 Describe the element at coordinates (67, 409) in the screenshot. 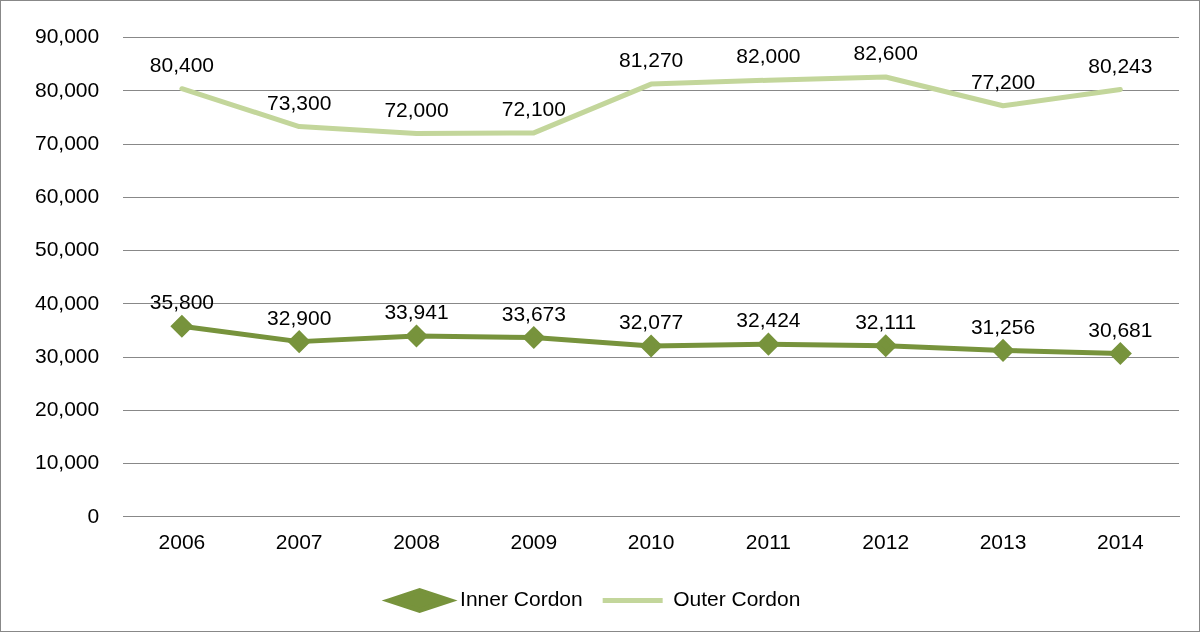

I see `y-tick-label: 20,000` at that location.